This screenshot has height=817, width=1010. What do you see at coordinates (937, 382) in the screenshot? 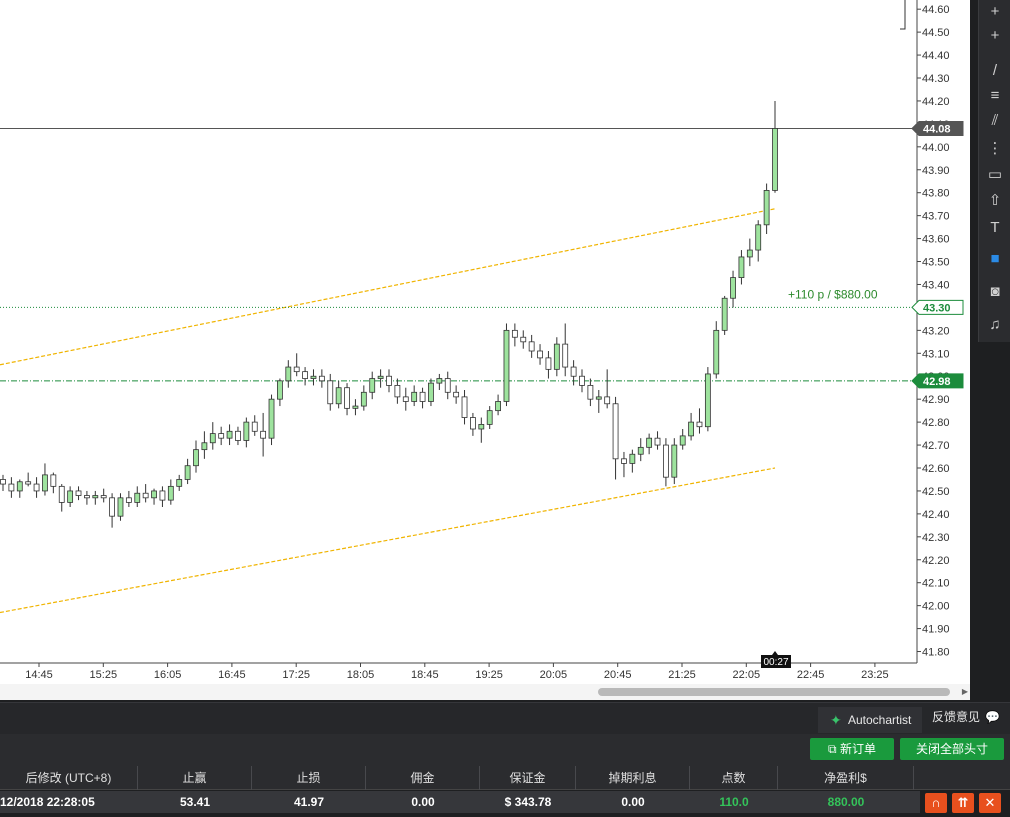
I see `level-price-label: 42.98` at bounding box center [937, 382].